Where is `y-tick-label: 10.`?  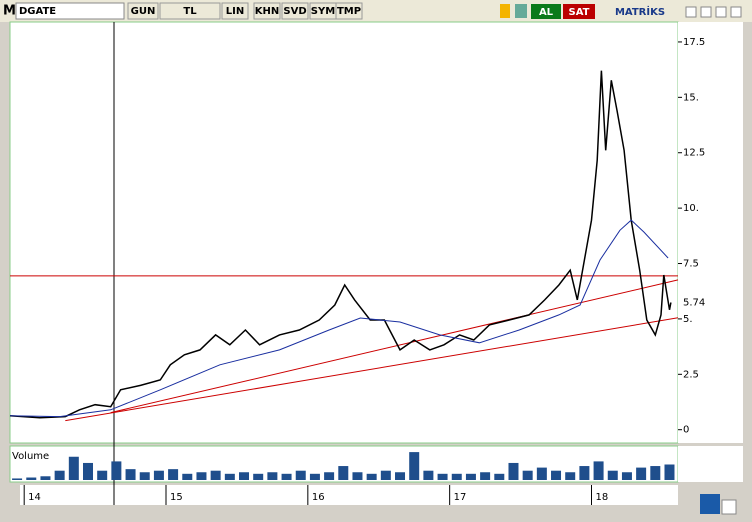 y-tick-label: 10. is located at coordinates (691, 208).